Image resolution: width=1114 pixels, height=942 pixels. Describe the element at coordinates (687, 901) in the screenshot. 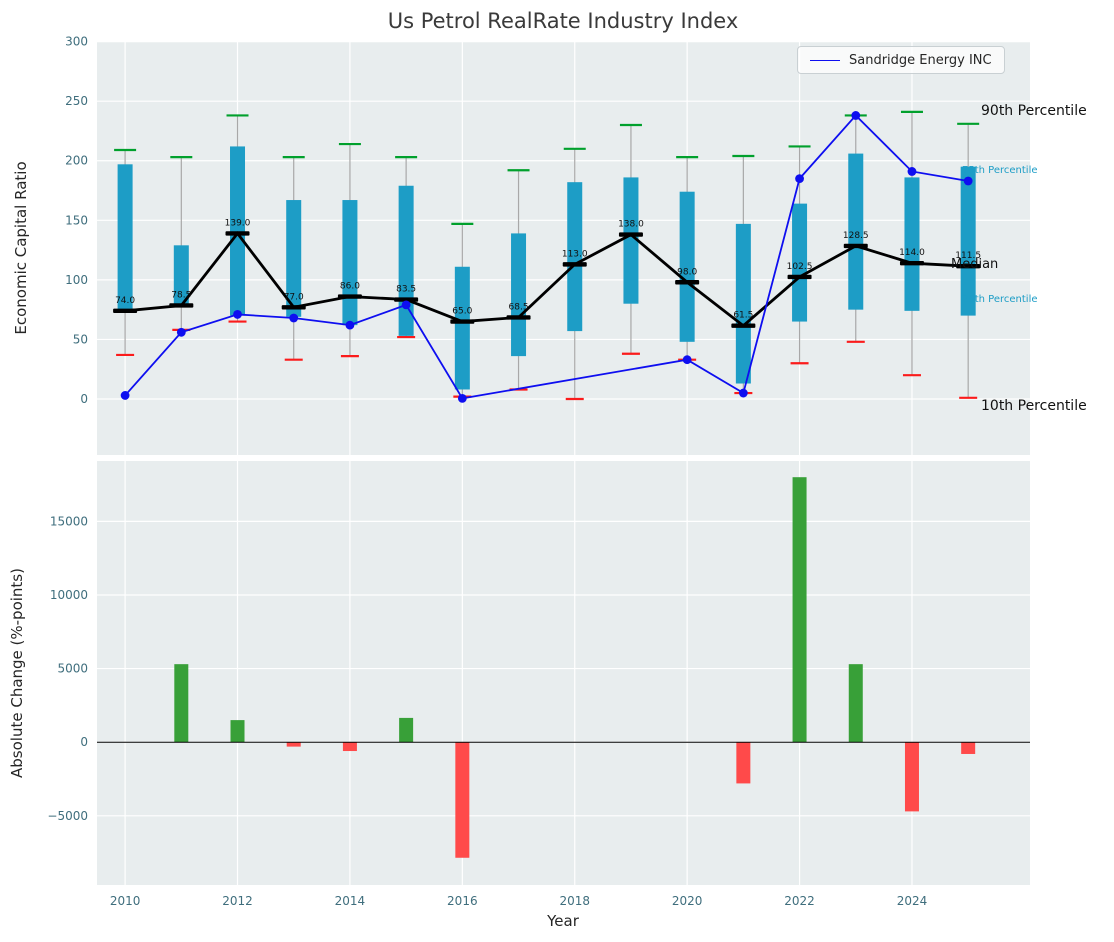

I see `svg-text: 2020` at that location.